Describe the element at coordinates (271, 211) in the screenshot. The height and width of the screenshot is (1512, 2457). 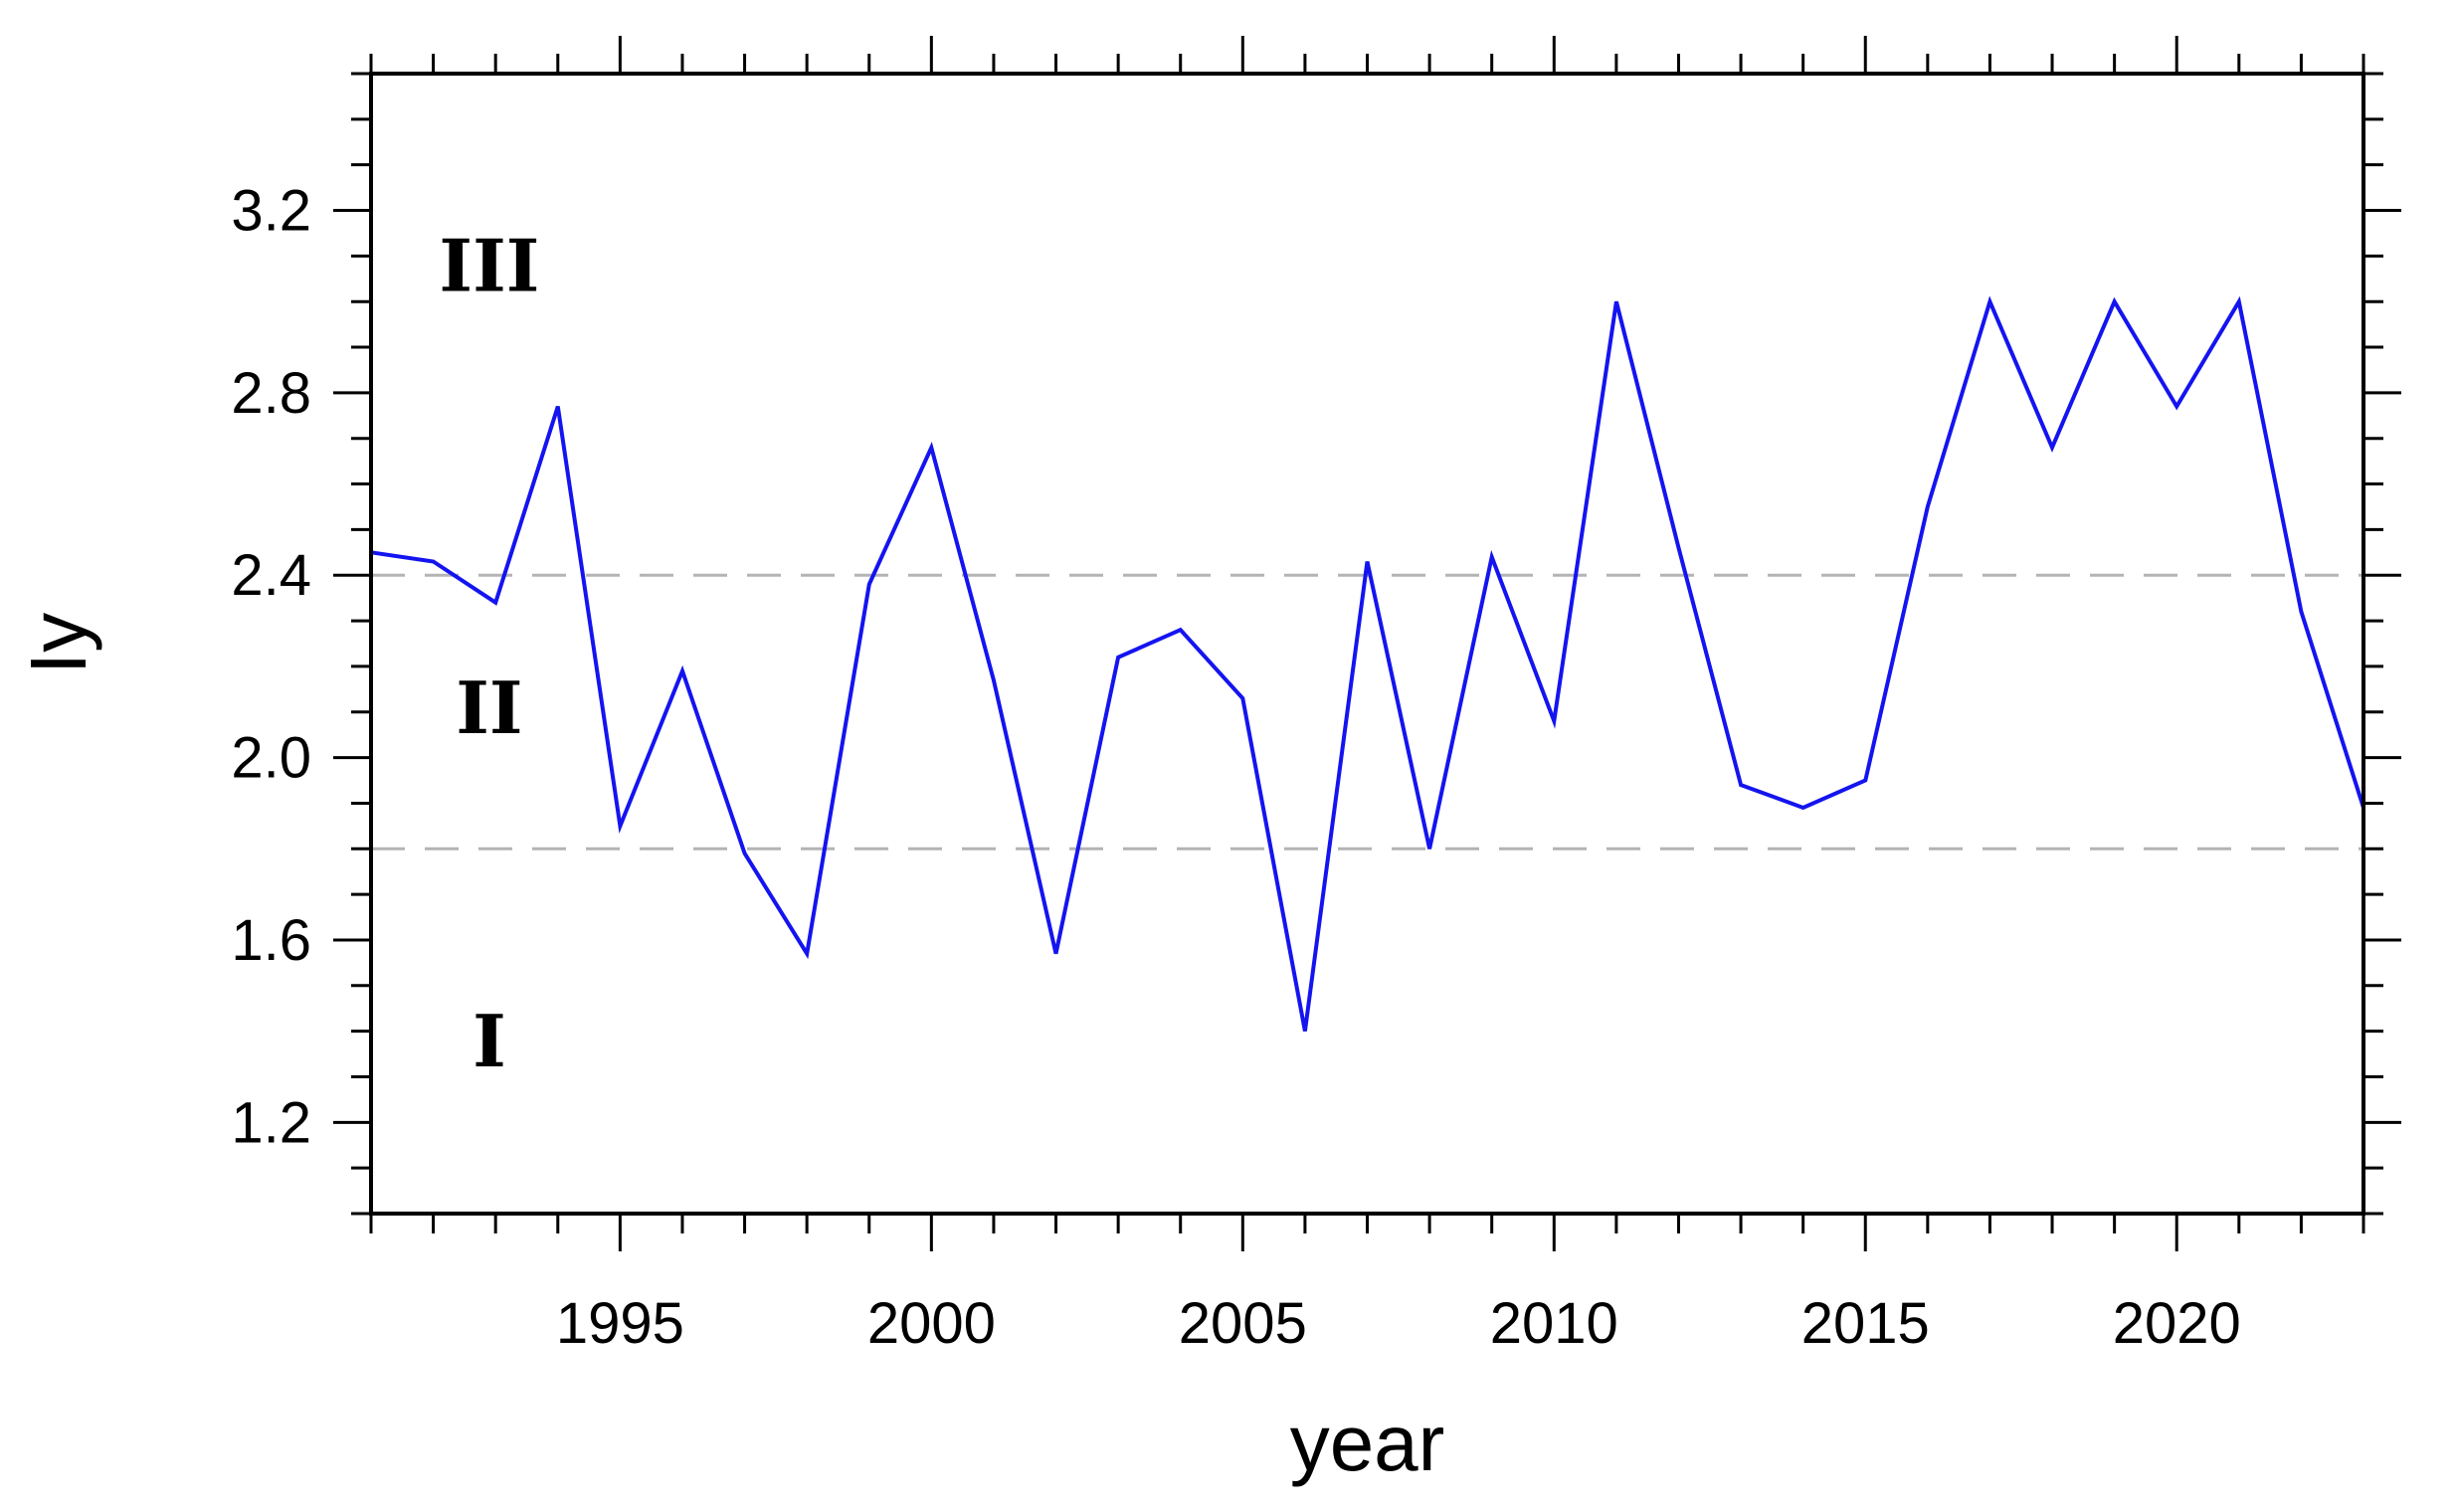
I see `y-tick-label: 3.2` at that location.